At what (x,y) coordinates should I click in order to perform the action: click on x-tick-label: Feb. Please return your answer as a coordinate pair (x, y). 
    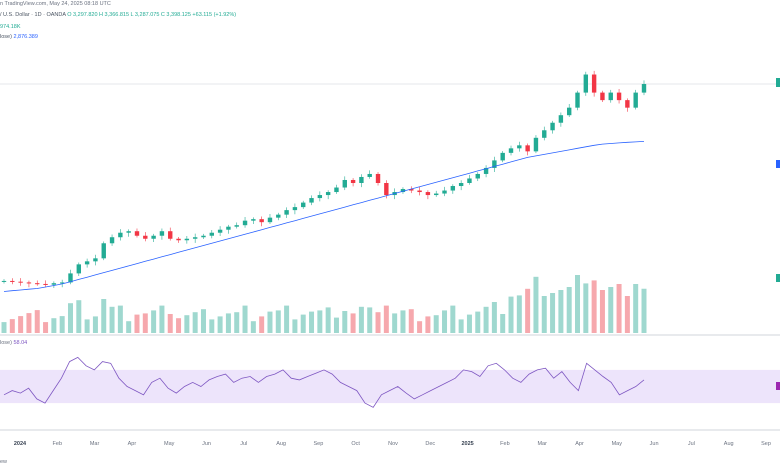
    Looking at the image, I should click on (504, 444).